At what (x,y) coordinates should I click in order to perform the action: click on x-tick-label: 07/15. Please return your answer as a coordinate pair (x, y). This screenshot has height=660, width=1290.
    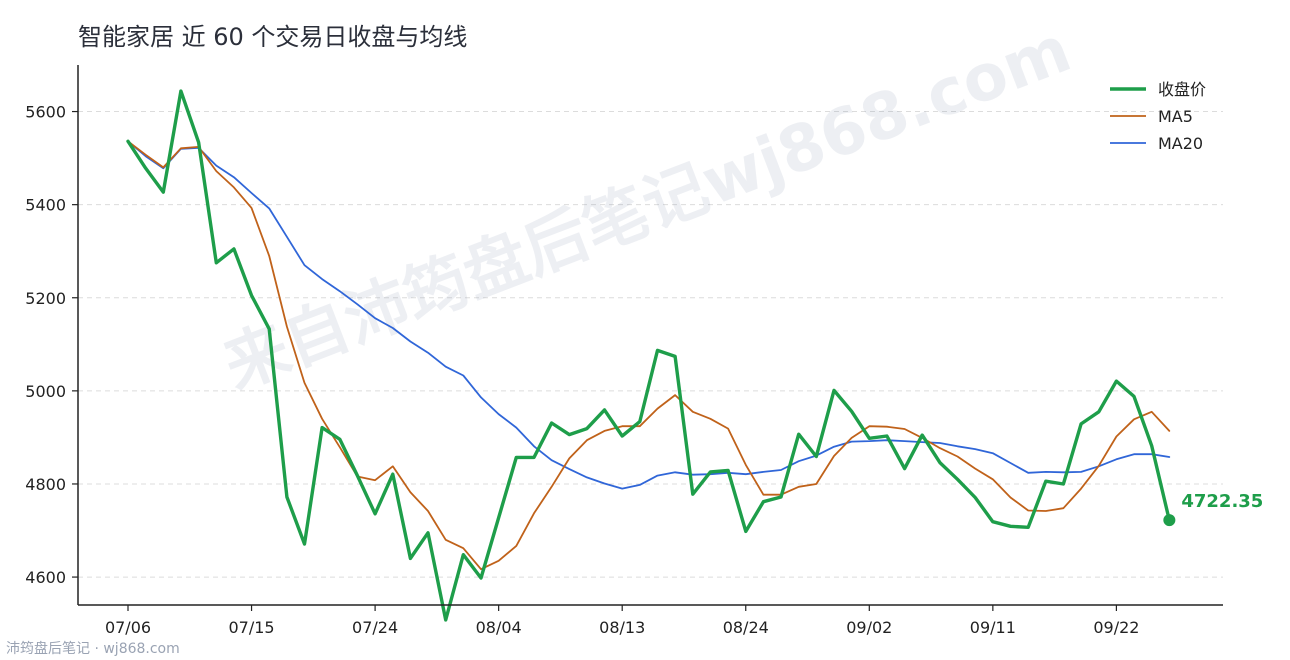
    Looking at the image, I should click on (251, 627).